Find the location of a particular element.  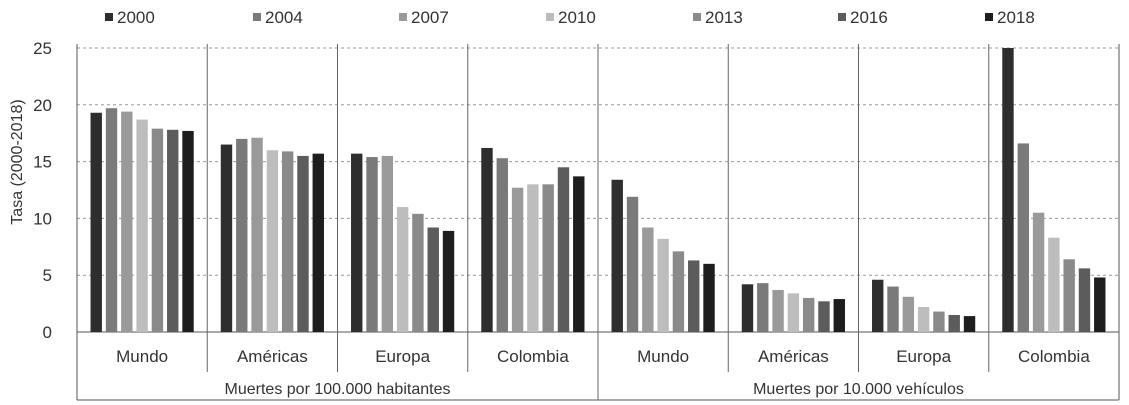

y-tick-label: 25 is located at coordinates (42, 48).